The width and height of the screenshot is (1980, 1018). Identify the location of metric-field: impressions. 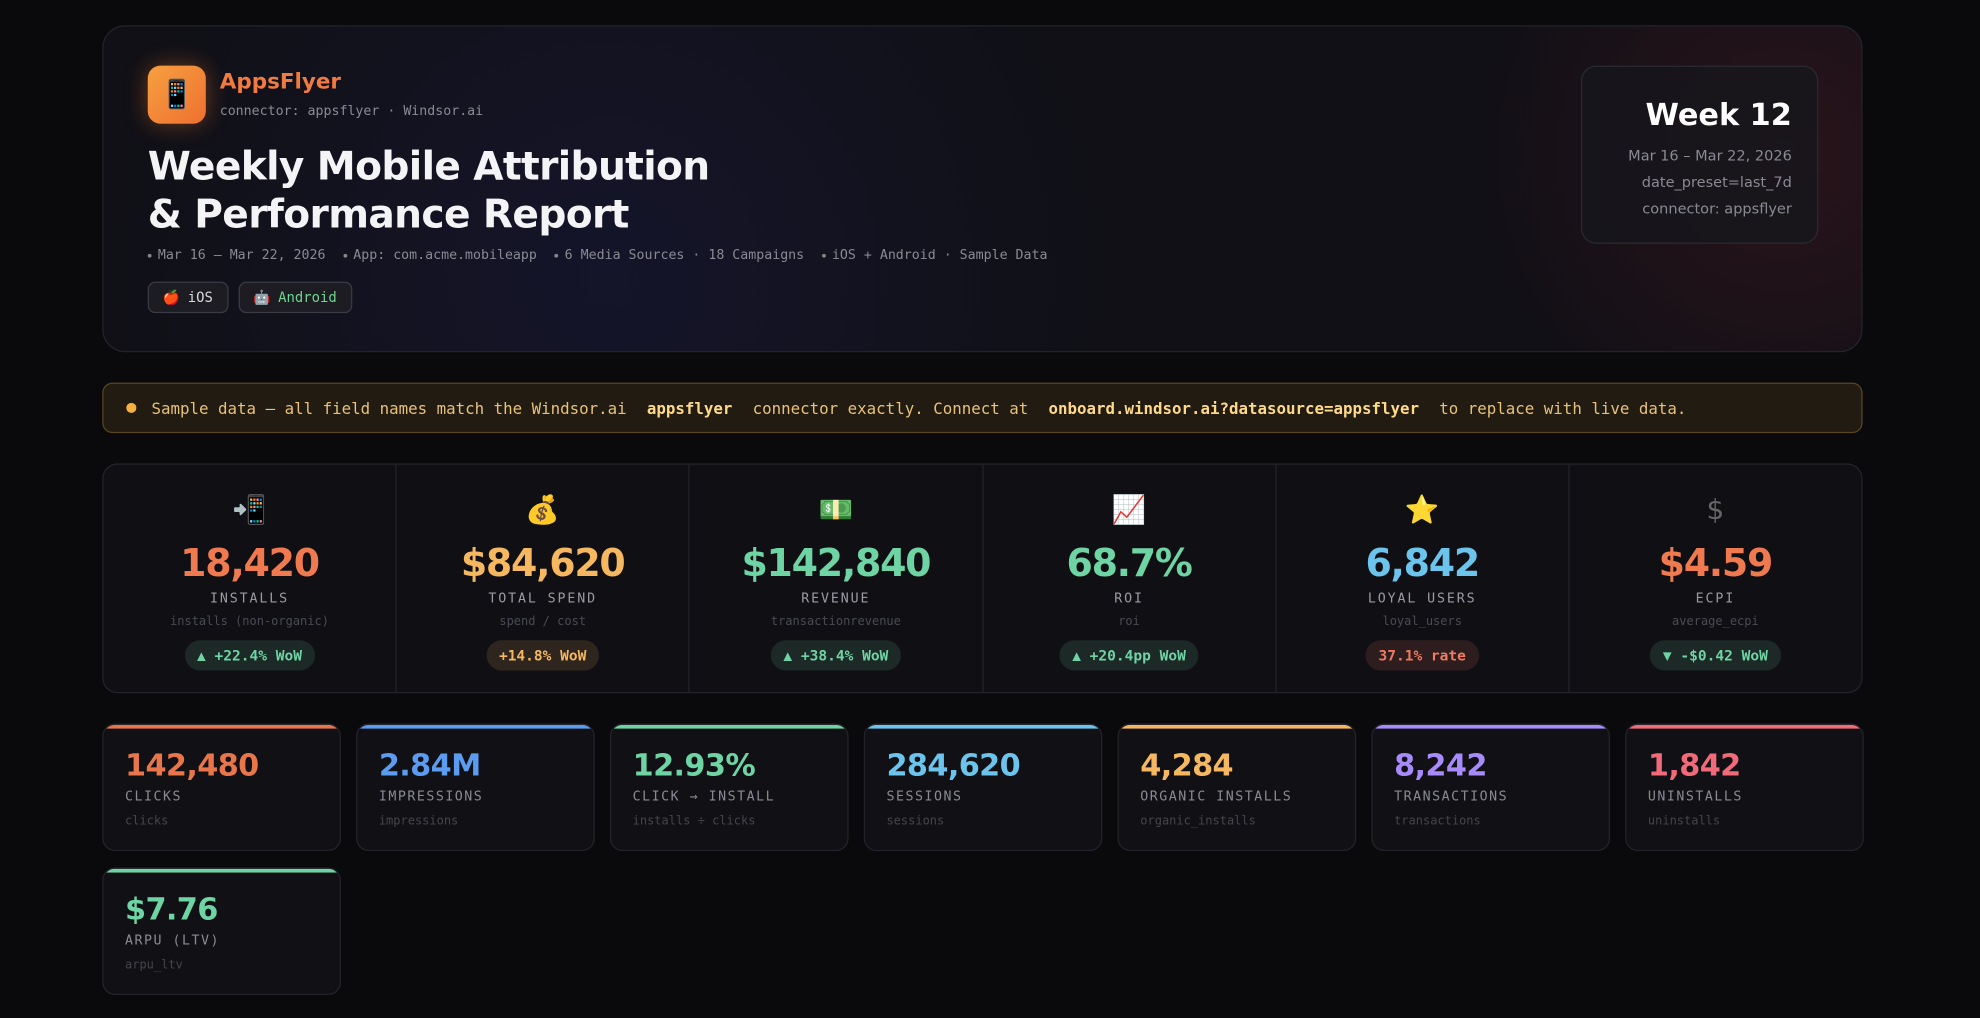
(418, 821).